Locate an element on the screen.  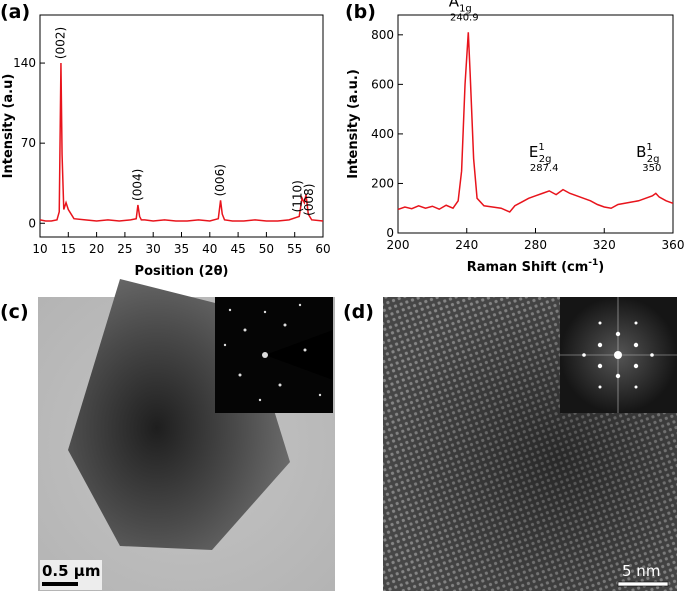
x-tick-label: 360 is located at coordinates (673, 245).